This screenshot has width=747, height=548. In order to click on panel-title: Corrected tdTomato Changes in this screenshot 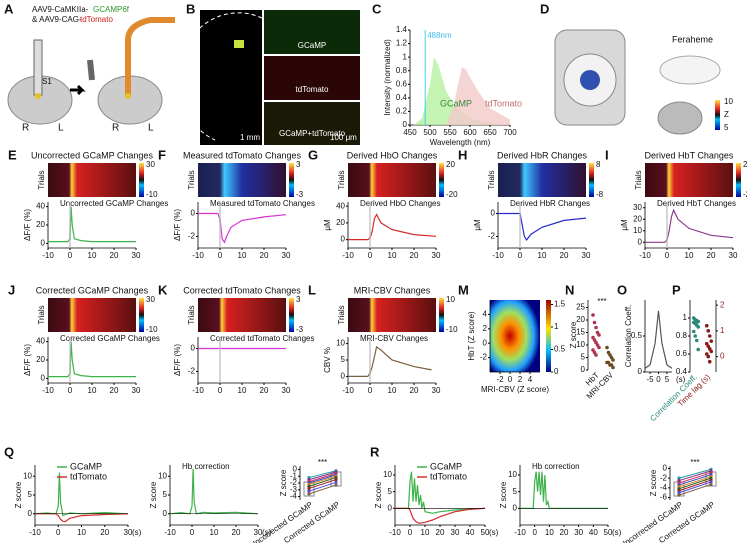, I will do `click(242, 290)`.